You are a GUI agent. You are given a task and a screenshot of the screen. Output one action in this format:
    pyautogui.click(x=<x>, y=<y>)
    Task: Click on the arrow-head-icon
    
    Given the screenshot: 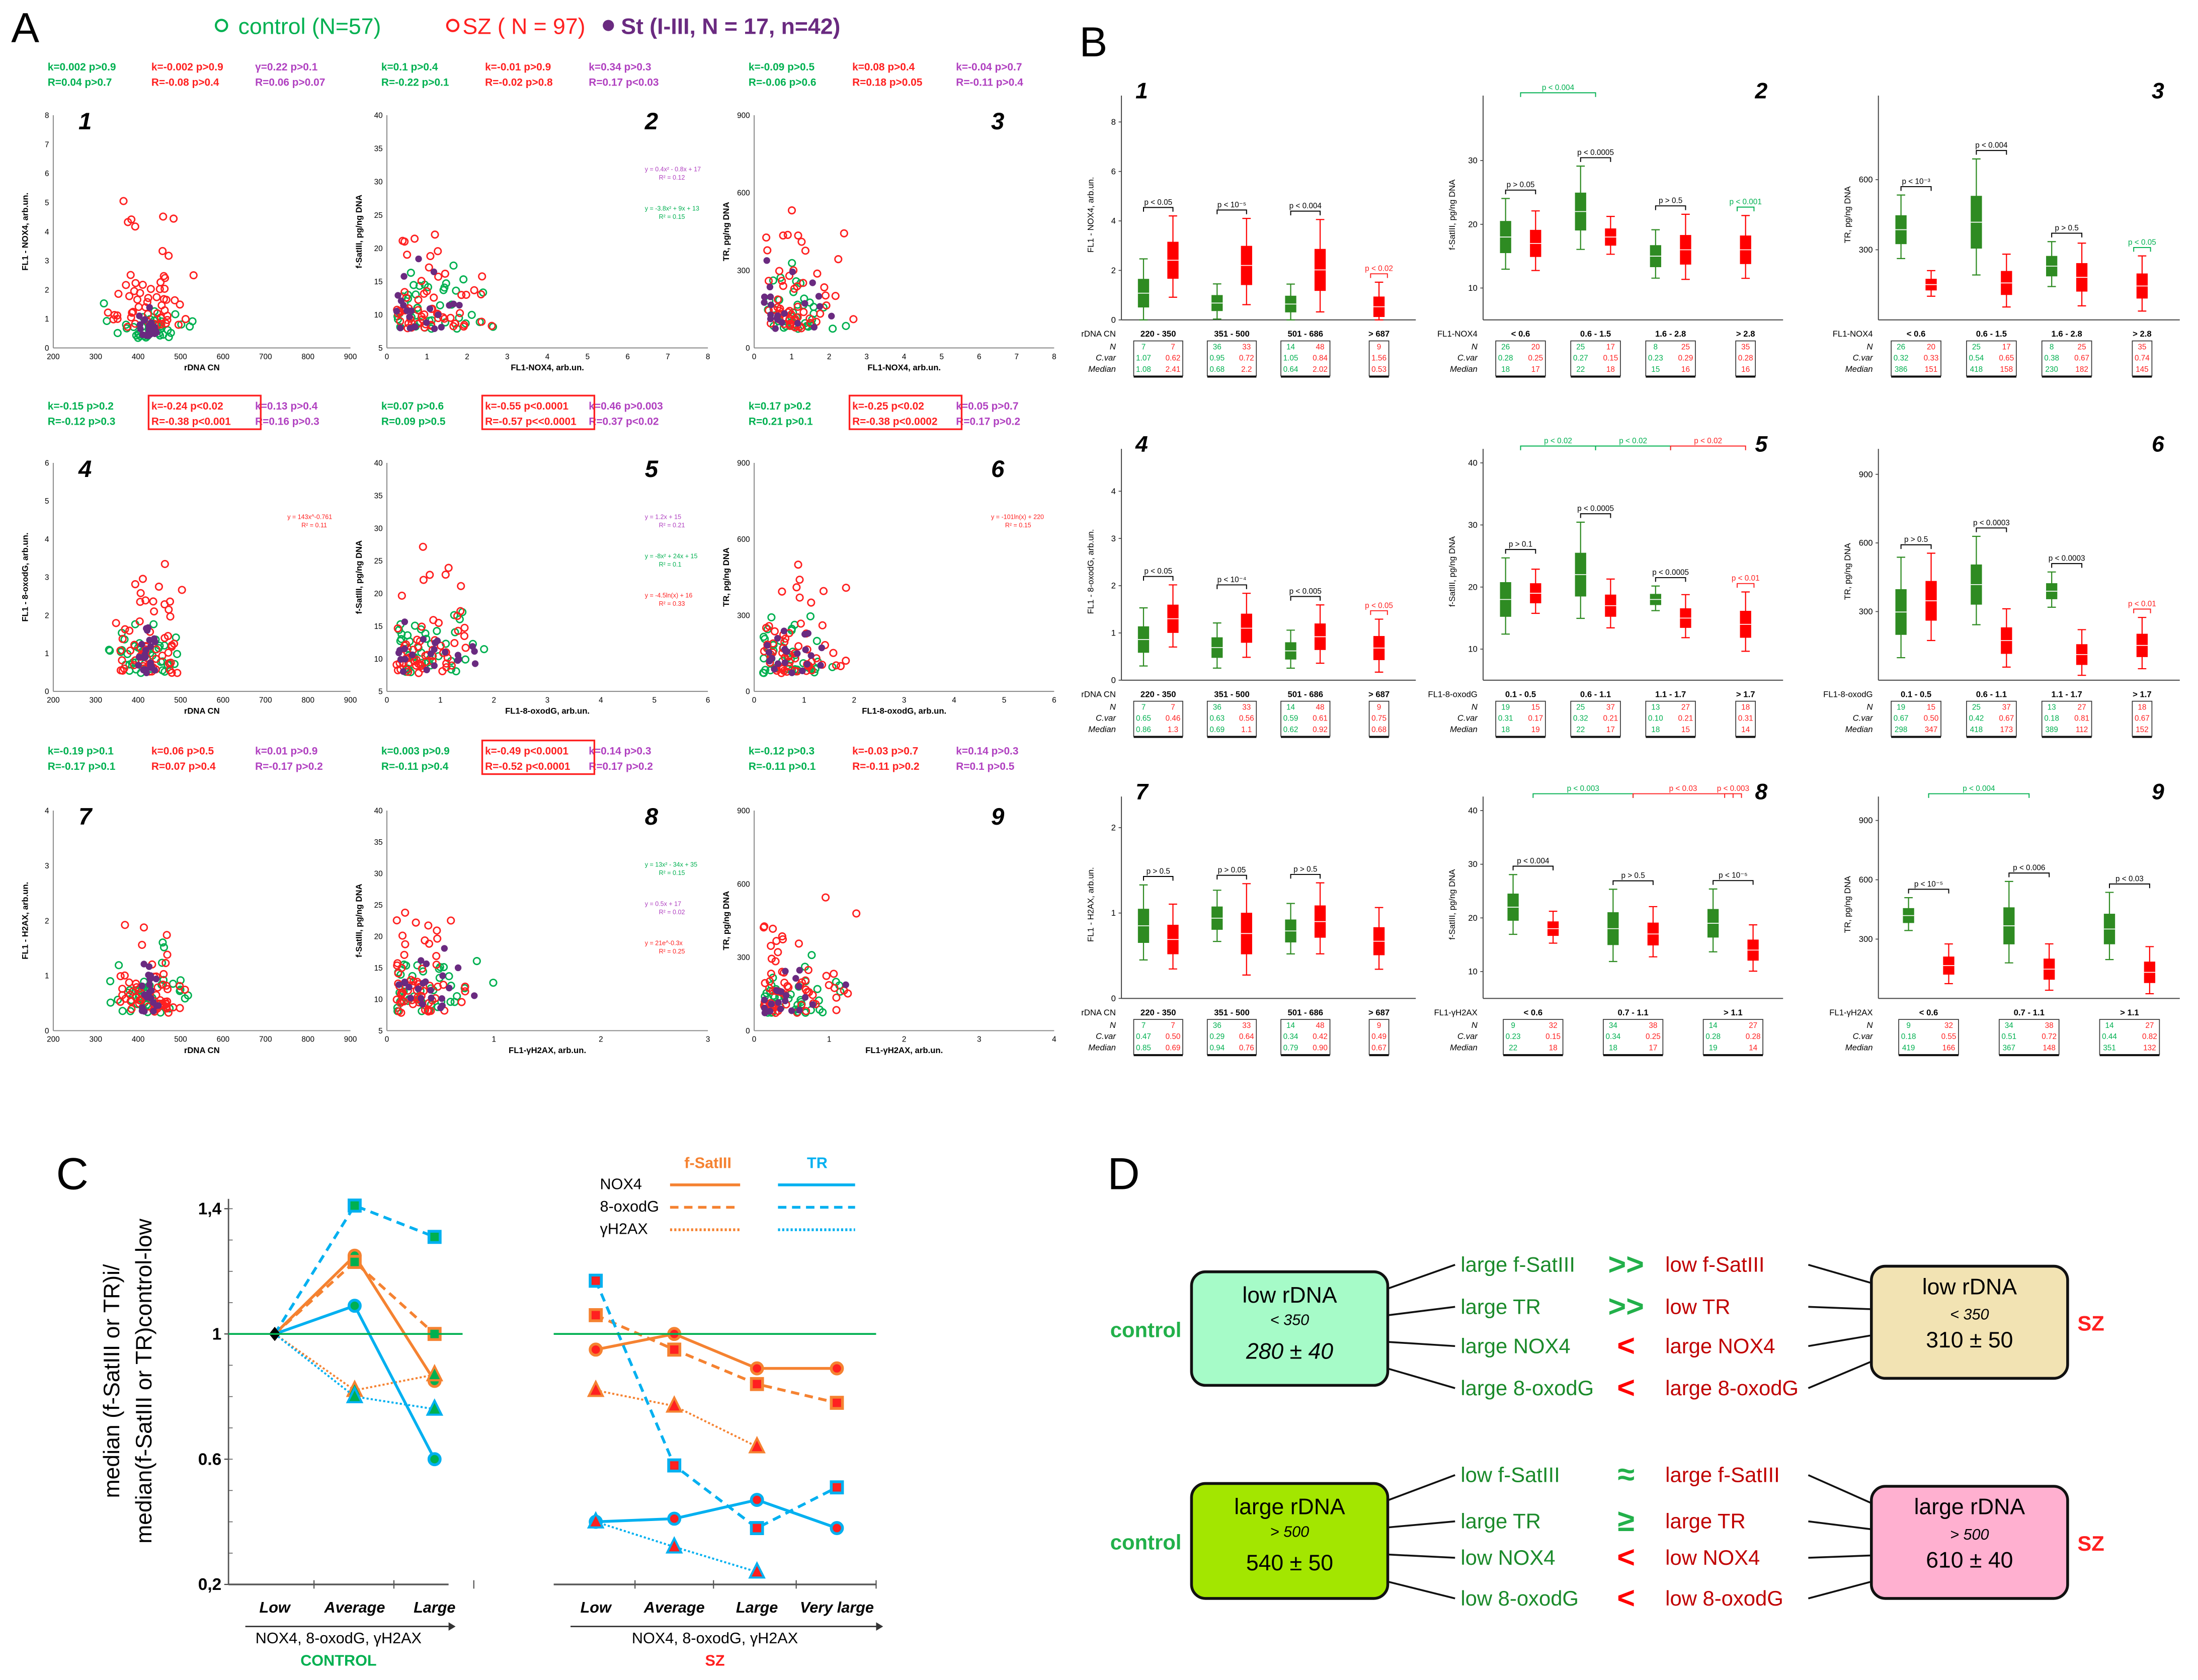 What is the action you would take?
    pyautogui.click(x=452, y=1627)
    